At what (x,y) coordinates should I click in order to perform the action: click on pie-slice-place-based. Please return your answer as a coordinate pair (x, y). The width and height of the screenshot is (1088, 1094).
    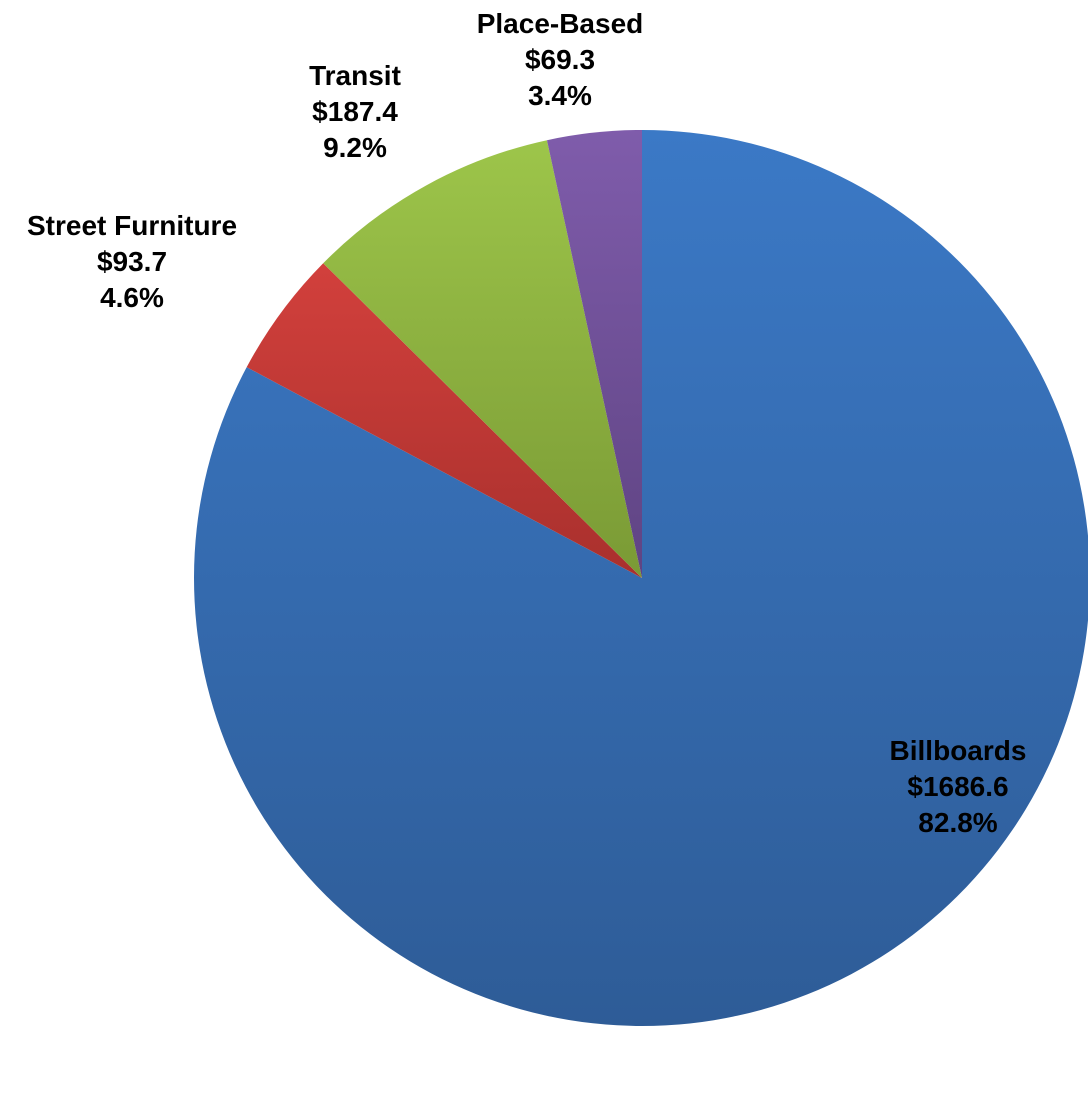
    Looking at the image, I should click on (594, 354).